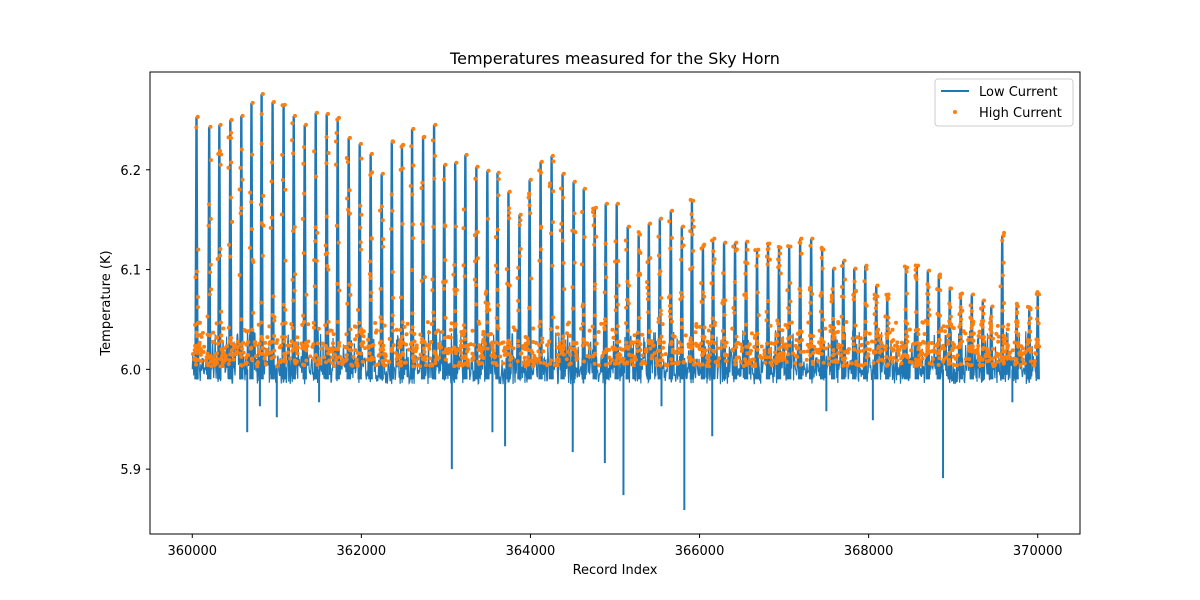 The image size is (1200, 600). Describe the element at coordinates (135, 321) in the screenshot. I see `y-axis: 5.9 6.0 6.1 6.2` at that location.